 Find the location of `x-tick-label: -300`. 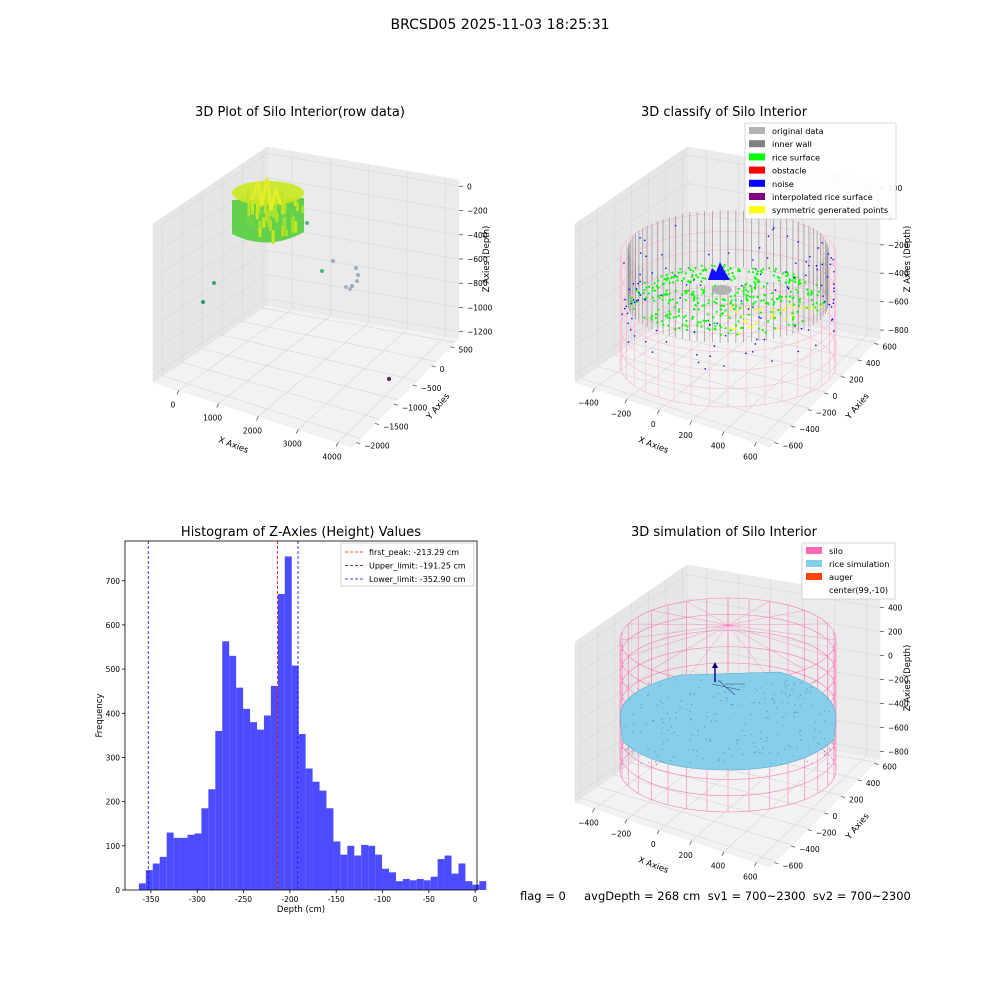

x-tick-label: -300 is located at coordinates (197, 899).